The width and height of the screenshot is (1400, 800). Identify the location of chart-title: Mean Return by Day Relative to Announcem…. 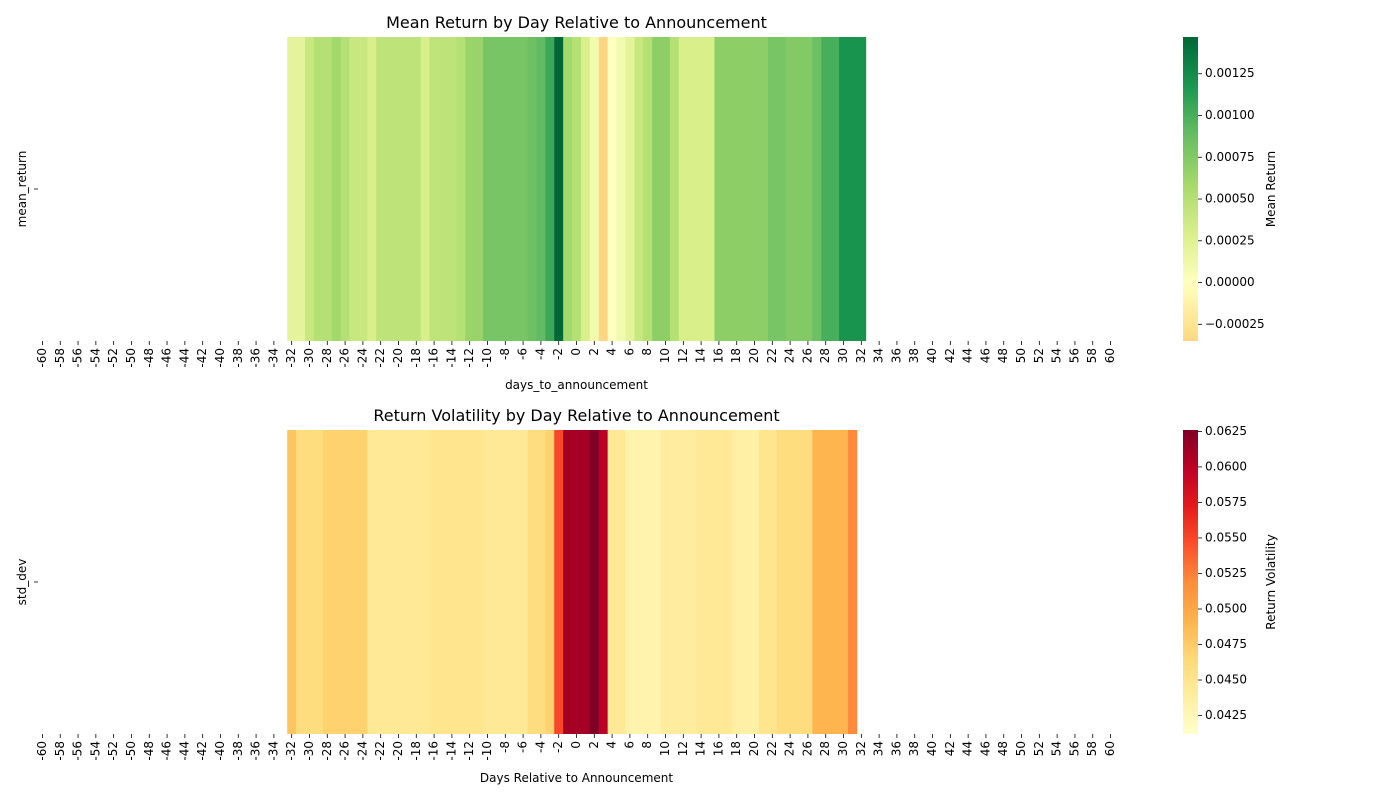
(576, 22).